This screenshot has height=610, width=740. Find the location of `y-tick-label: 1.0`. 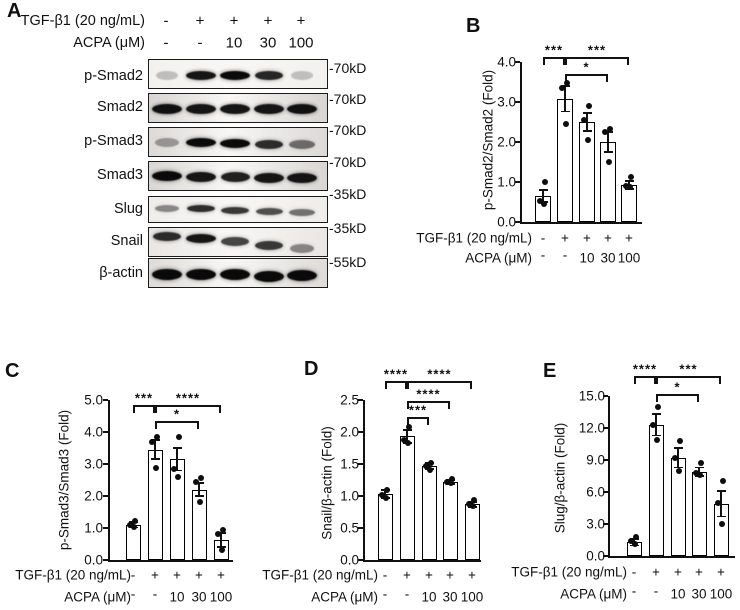

y-tick-label: 1.0 is located at coordinates (506, 182).